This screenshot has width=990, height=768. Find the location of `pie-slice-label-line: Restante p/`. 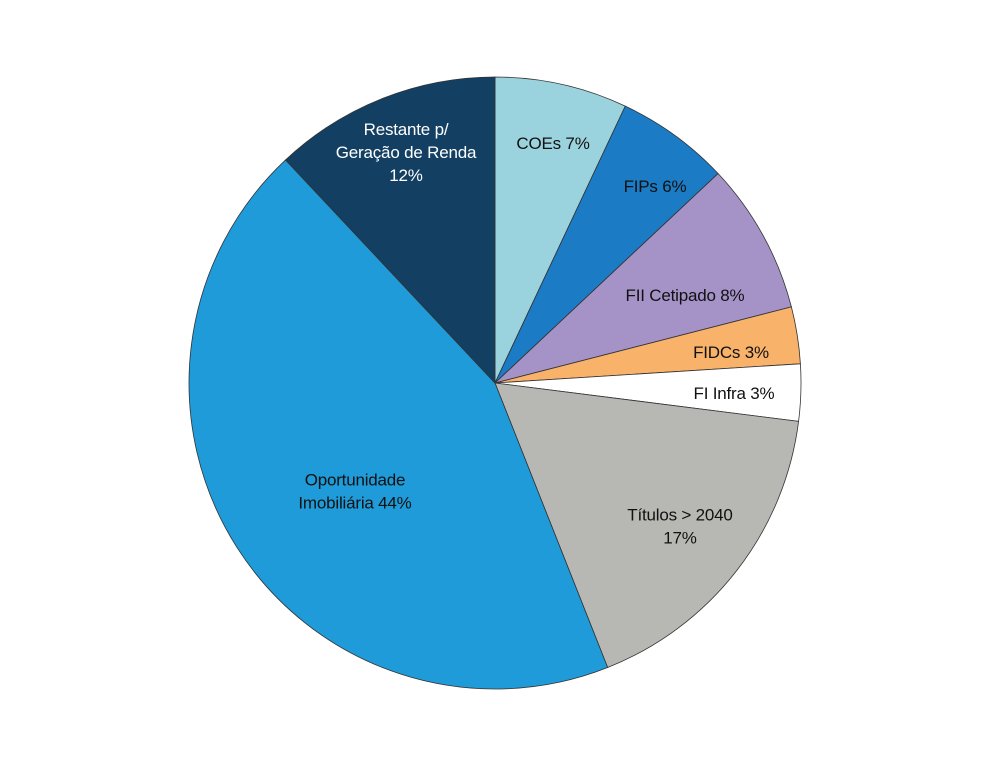

pie-slice-label-line: Restante p/ is located at coordinates (406, 129).